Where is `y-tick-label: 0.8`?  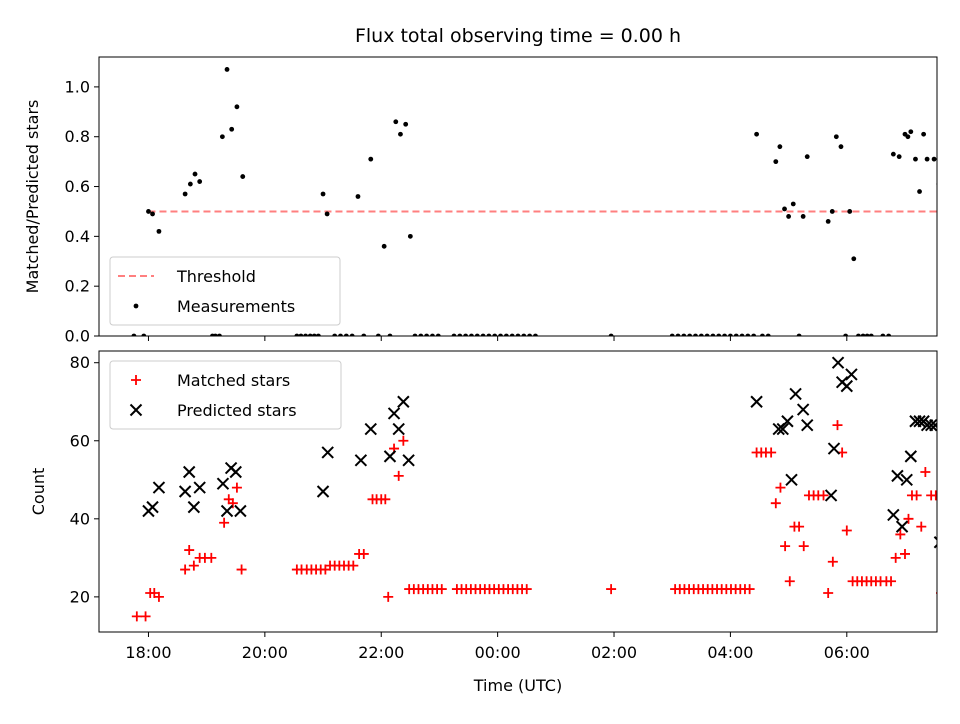
y-tick-label: 0.8 is located at coordinates (77, 136).